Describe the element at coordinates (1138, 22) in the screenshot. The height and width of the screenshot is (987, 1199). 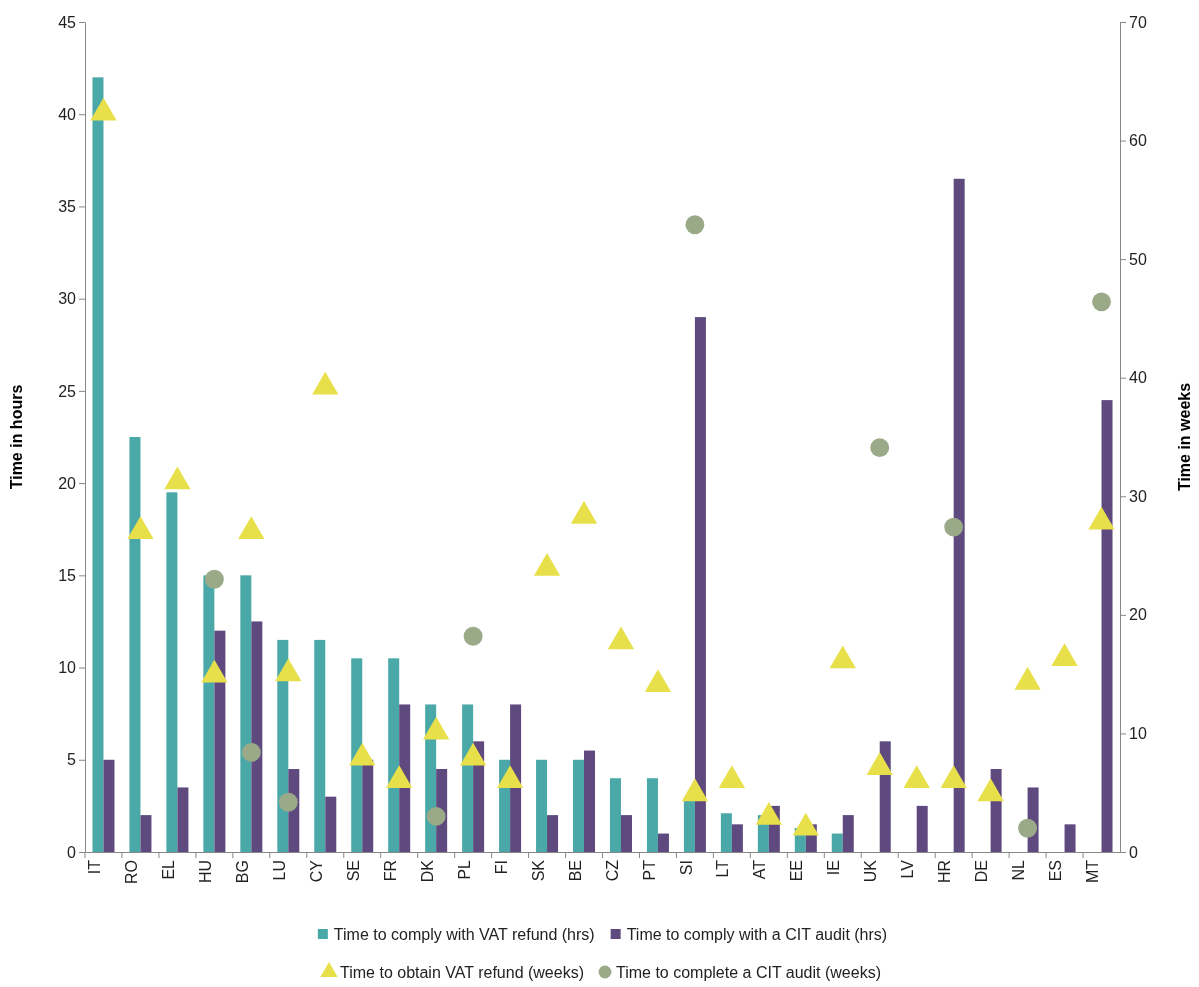
I see `y2-tick-label: 70` at that location.